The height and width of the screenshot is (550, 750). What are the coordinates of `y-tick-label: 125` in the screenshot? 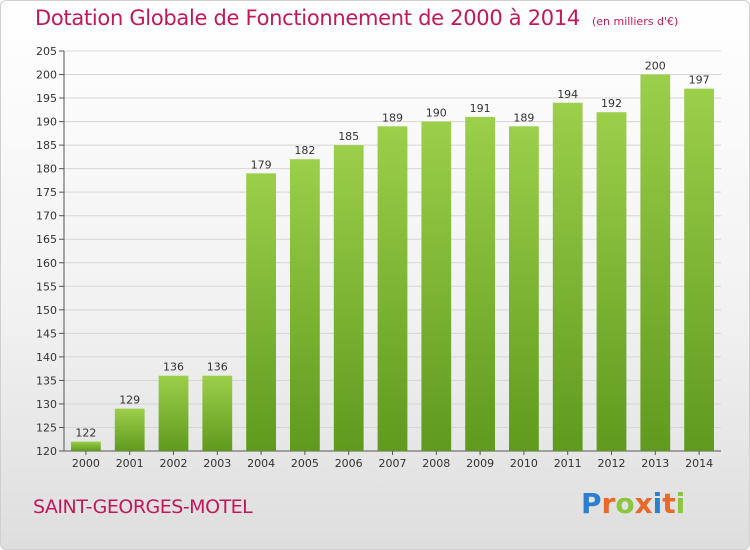 It's located at (46, 427).